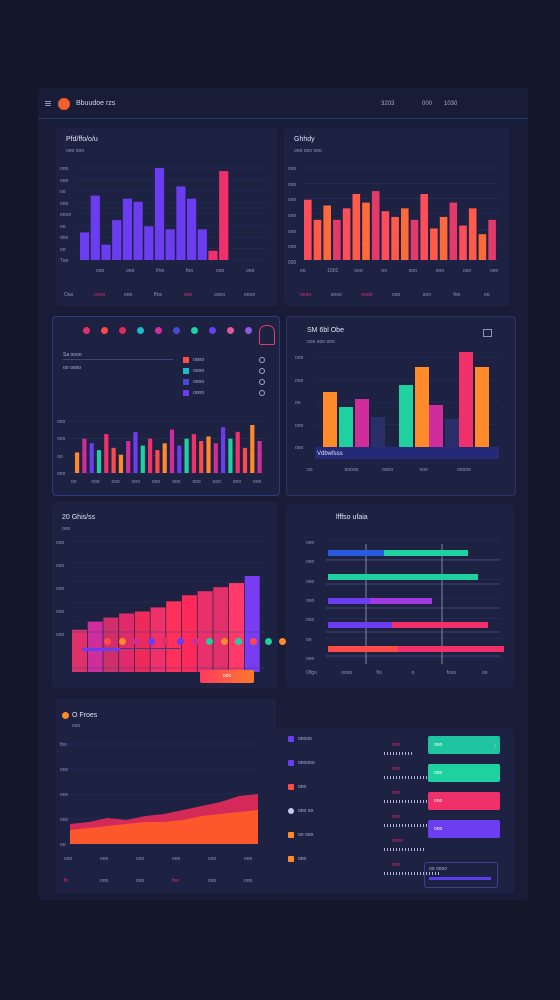 This screenshot has height=1000, width=560. Describe the element at coordinates (485, 673) in the screenshot. I see `x-tick-label: oo` at that location.